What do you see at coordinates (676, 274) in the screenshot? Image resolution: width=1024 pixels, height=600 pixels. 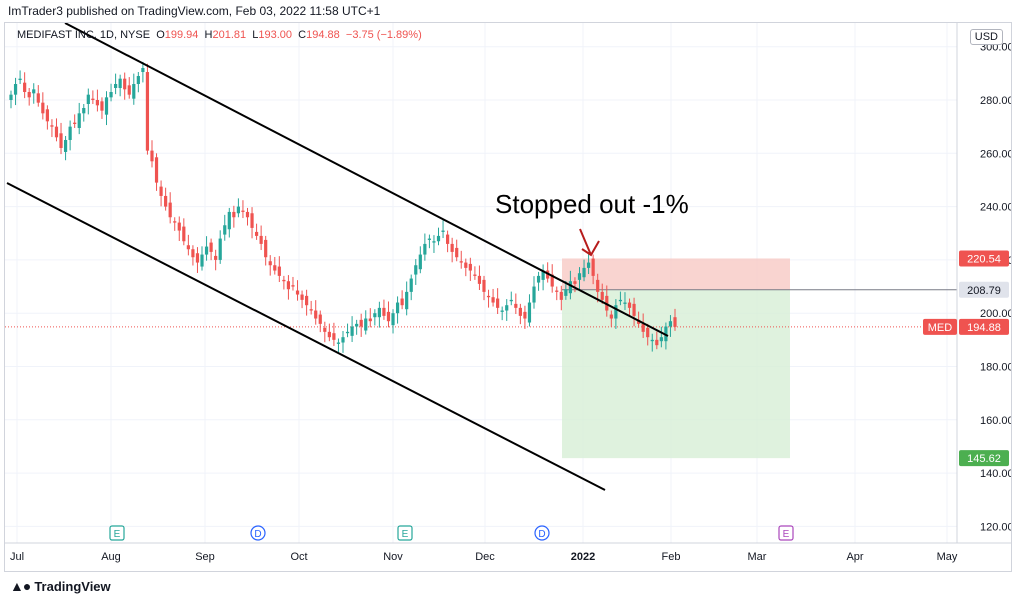 I see `stop-loss-zone` at bounding box center [676, 274].